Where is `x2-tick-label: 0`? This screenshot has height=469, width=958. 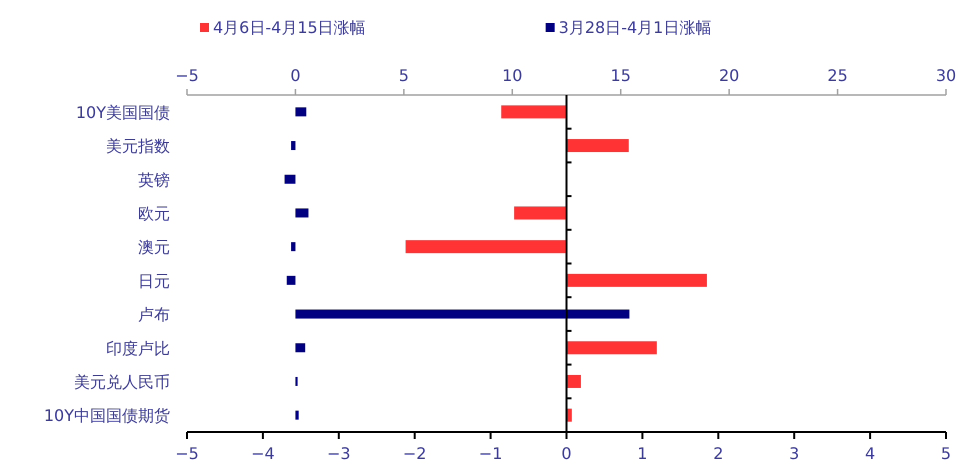 x2-tick-label: 0 is located at coordinates (295, 75).